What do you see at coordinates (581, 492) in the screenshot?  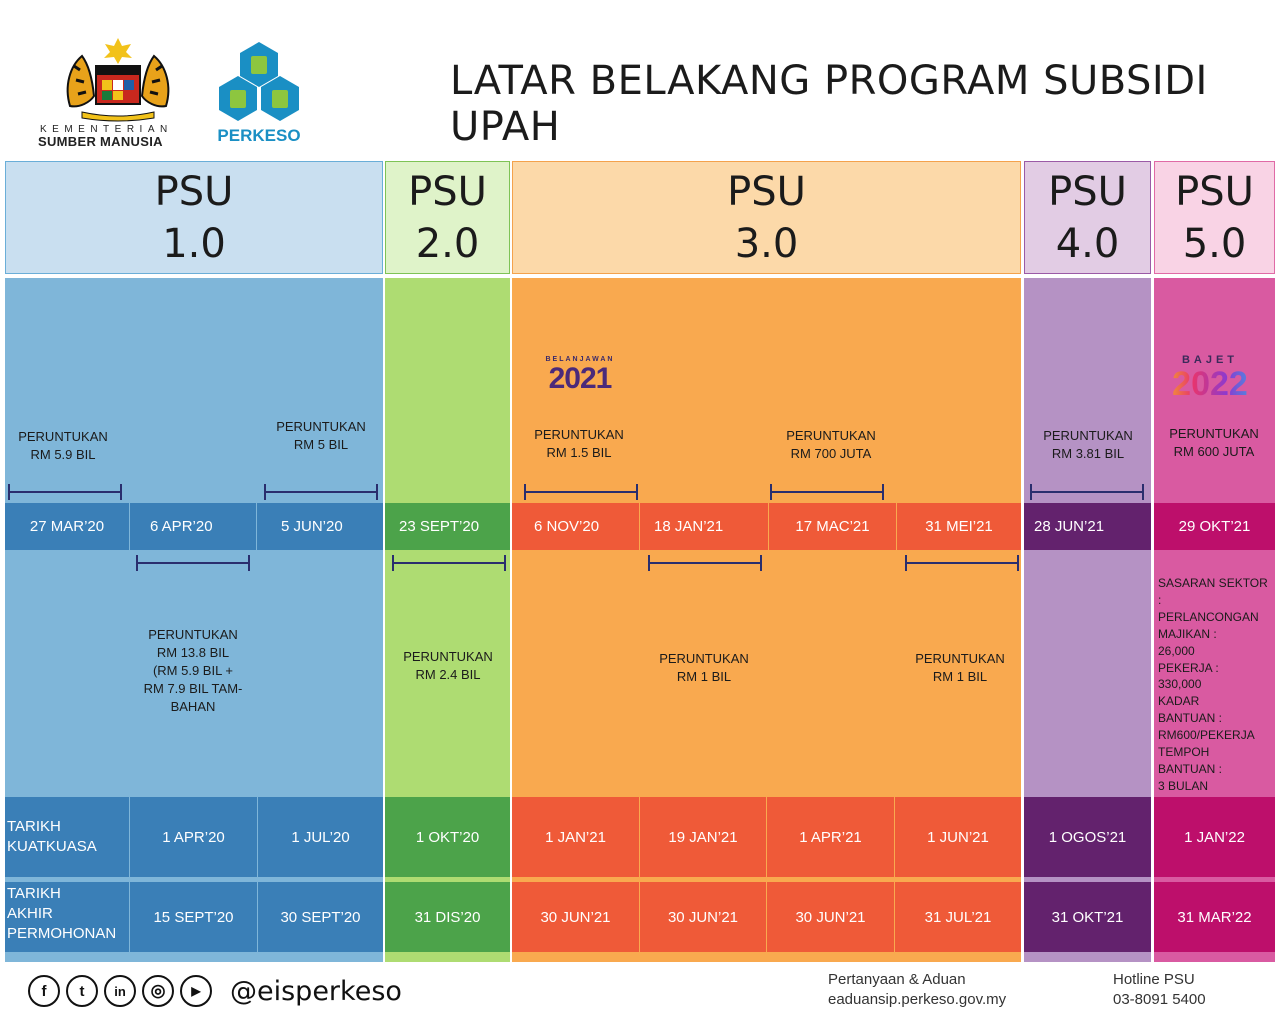 I see `bracket-psu3-a` at bounding box center [581, 492].